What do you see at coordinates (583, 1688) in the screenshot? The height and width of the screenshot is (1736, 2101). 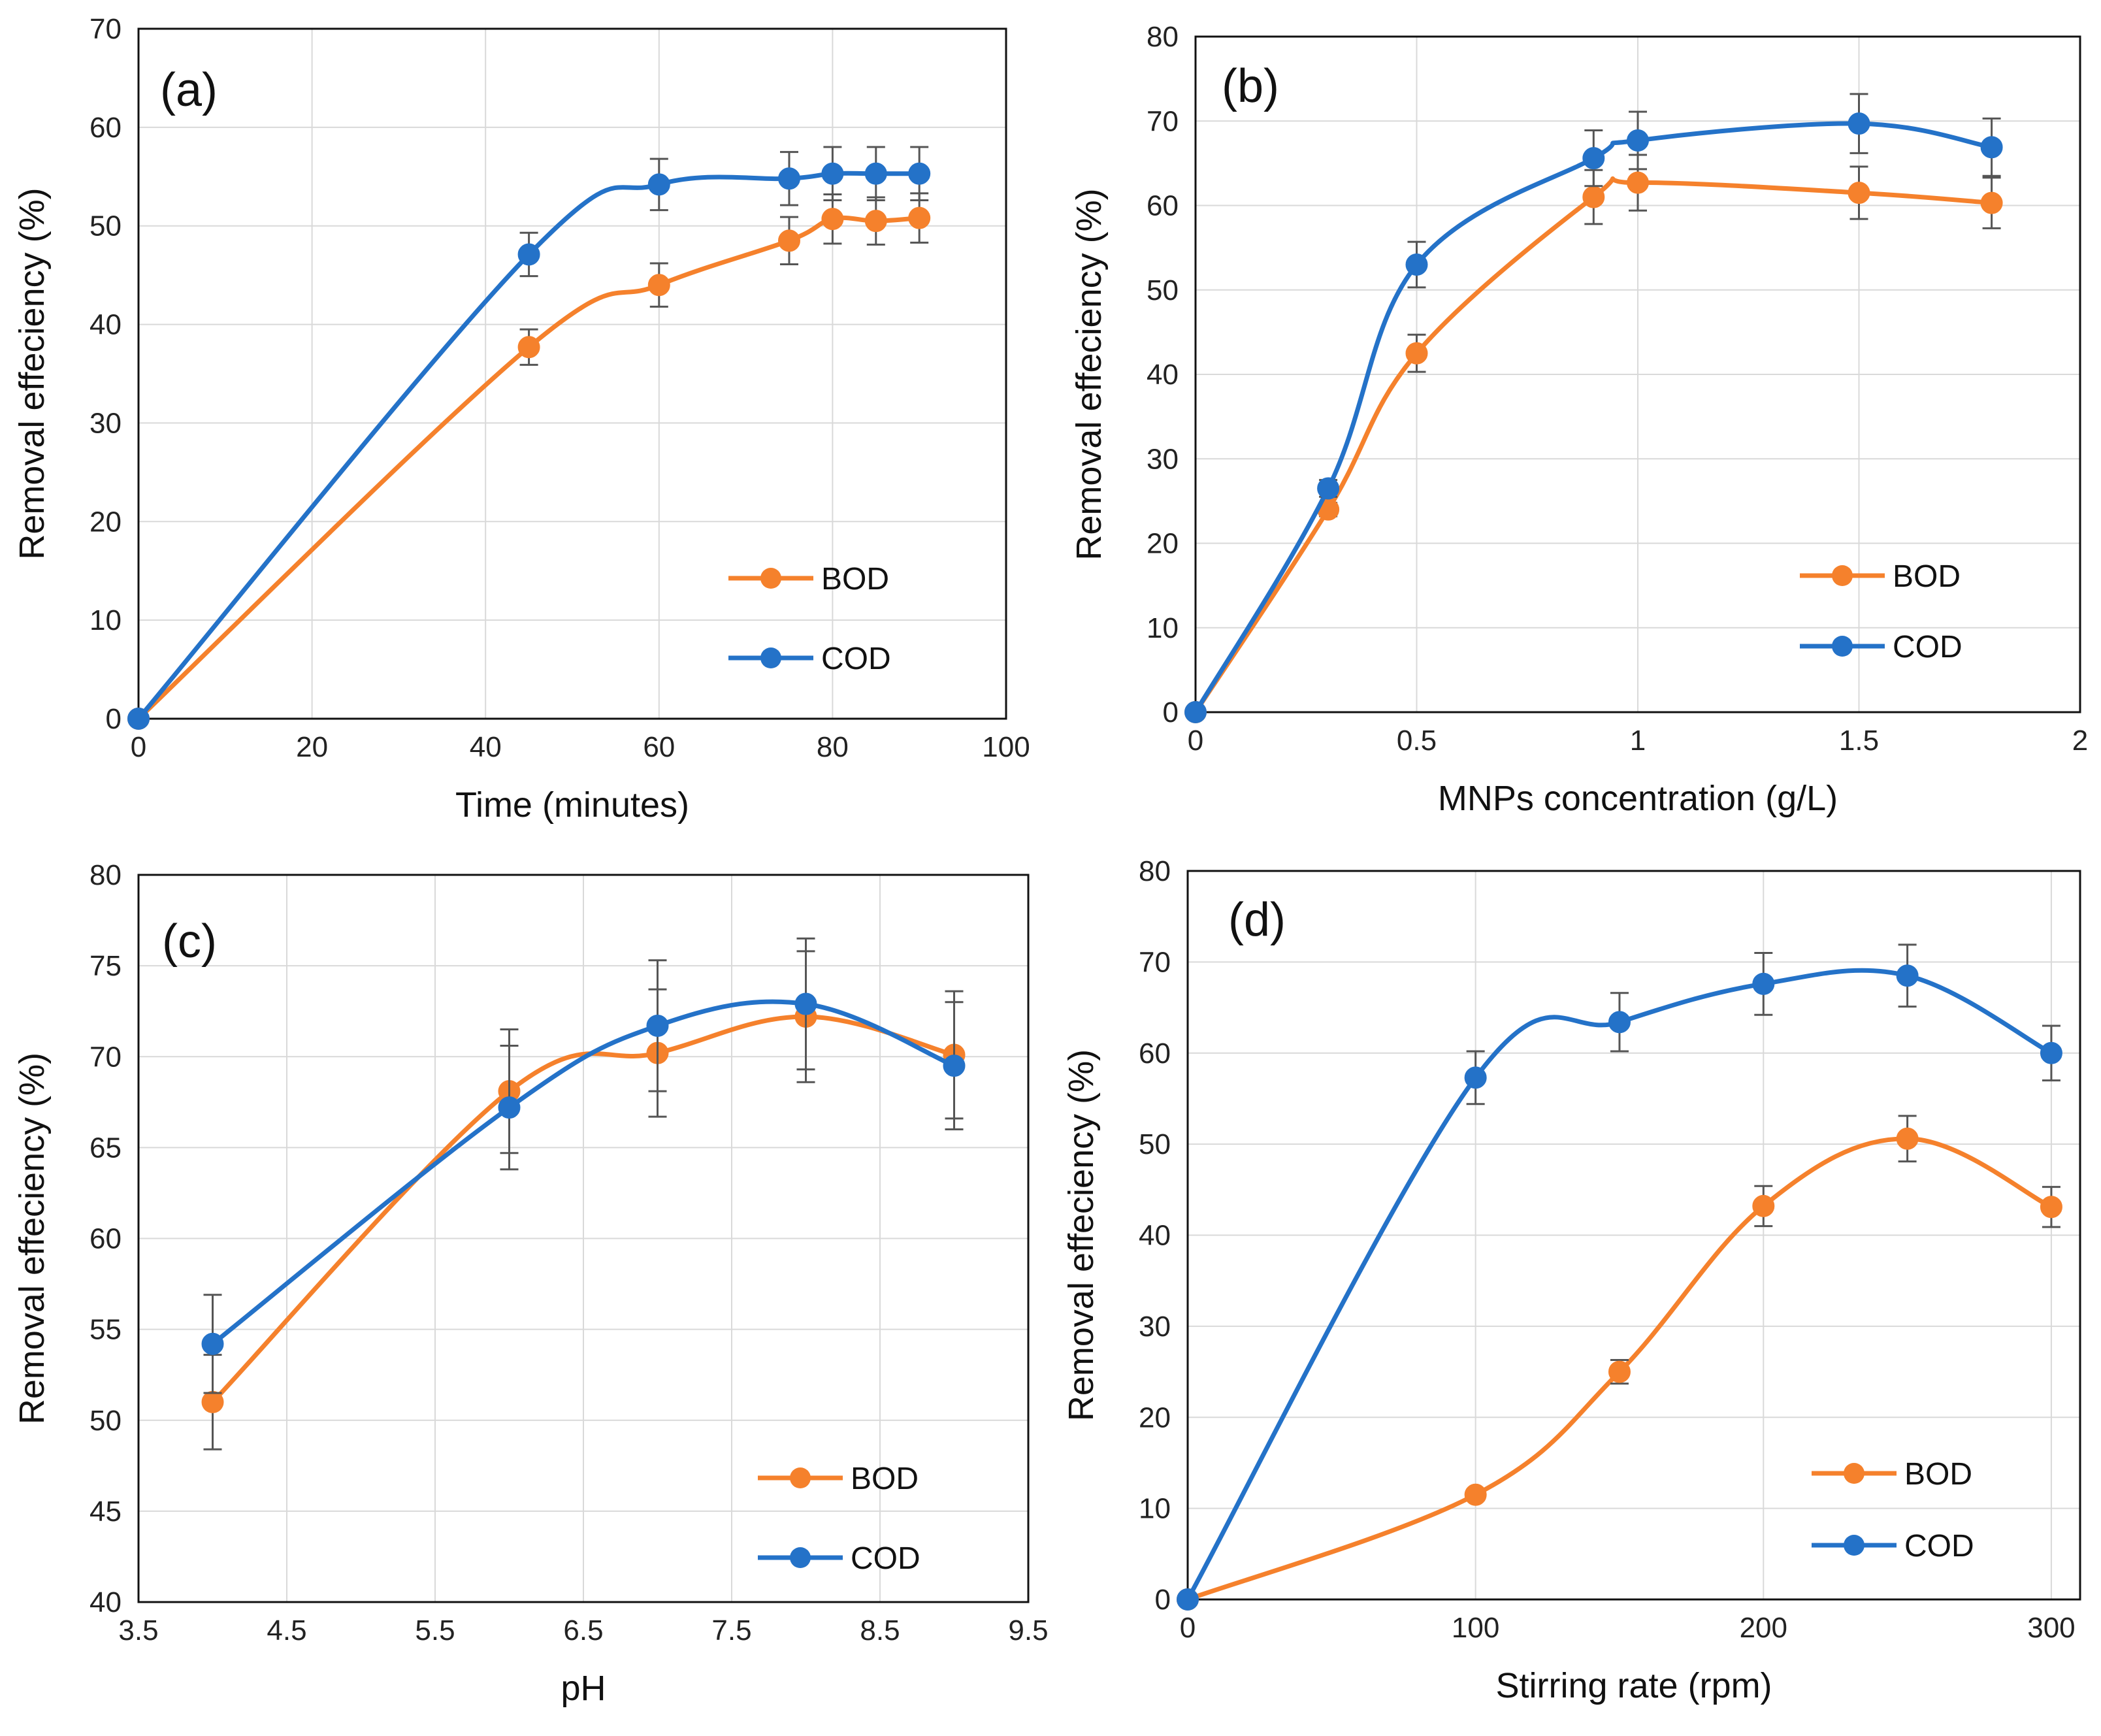 I see `x-axis-title: pH` at bounding box center [583, 1688].